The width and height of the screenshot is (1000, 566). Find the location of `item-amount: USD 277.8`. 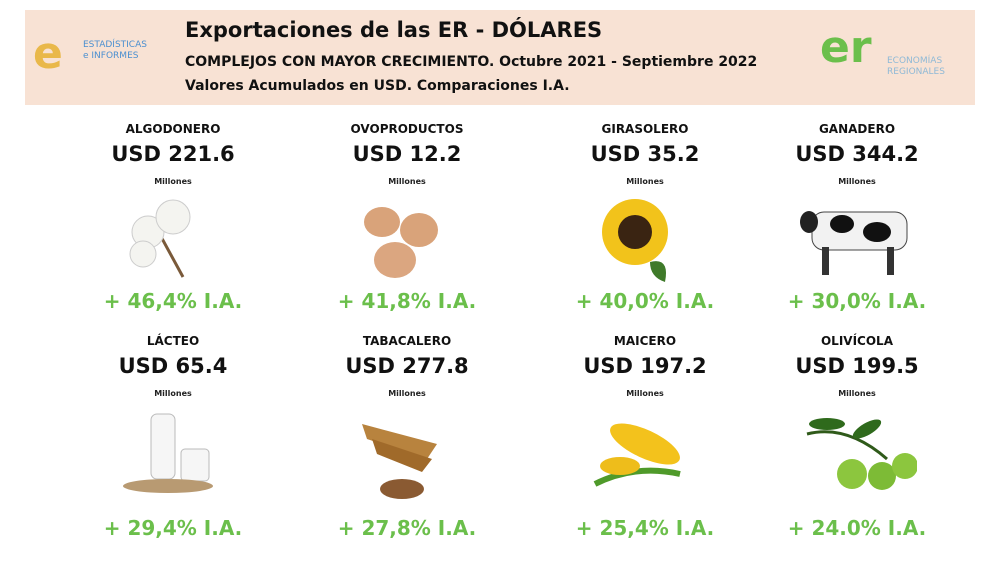

item-amount: USD 277.8 is located at coordinates (407, 366).